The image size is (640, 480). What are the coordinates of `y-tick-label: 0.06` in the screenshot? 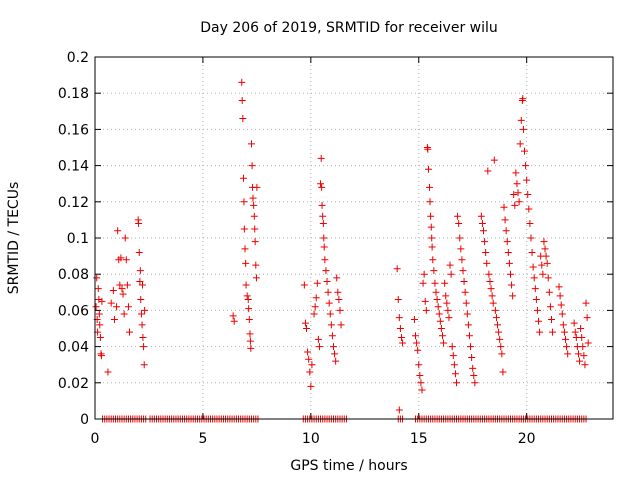 It's located at (73, 311).